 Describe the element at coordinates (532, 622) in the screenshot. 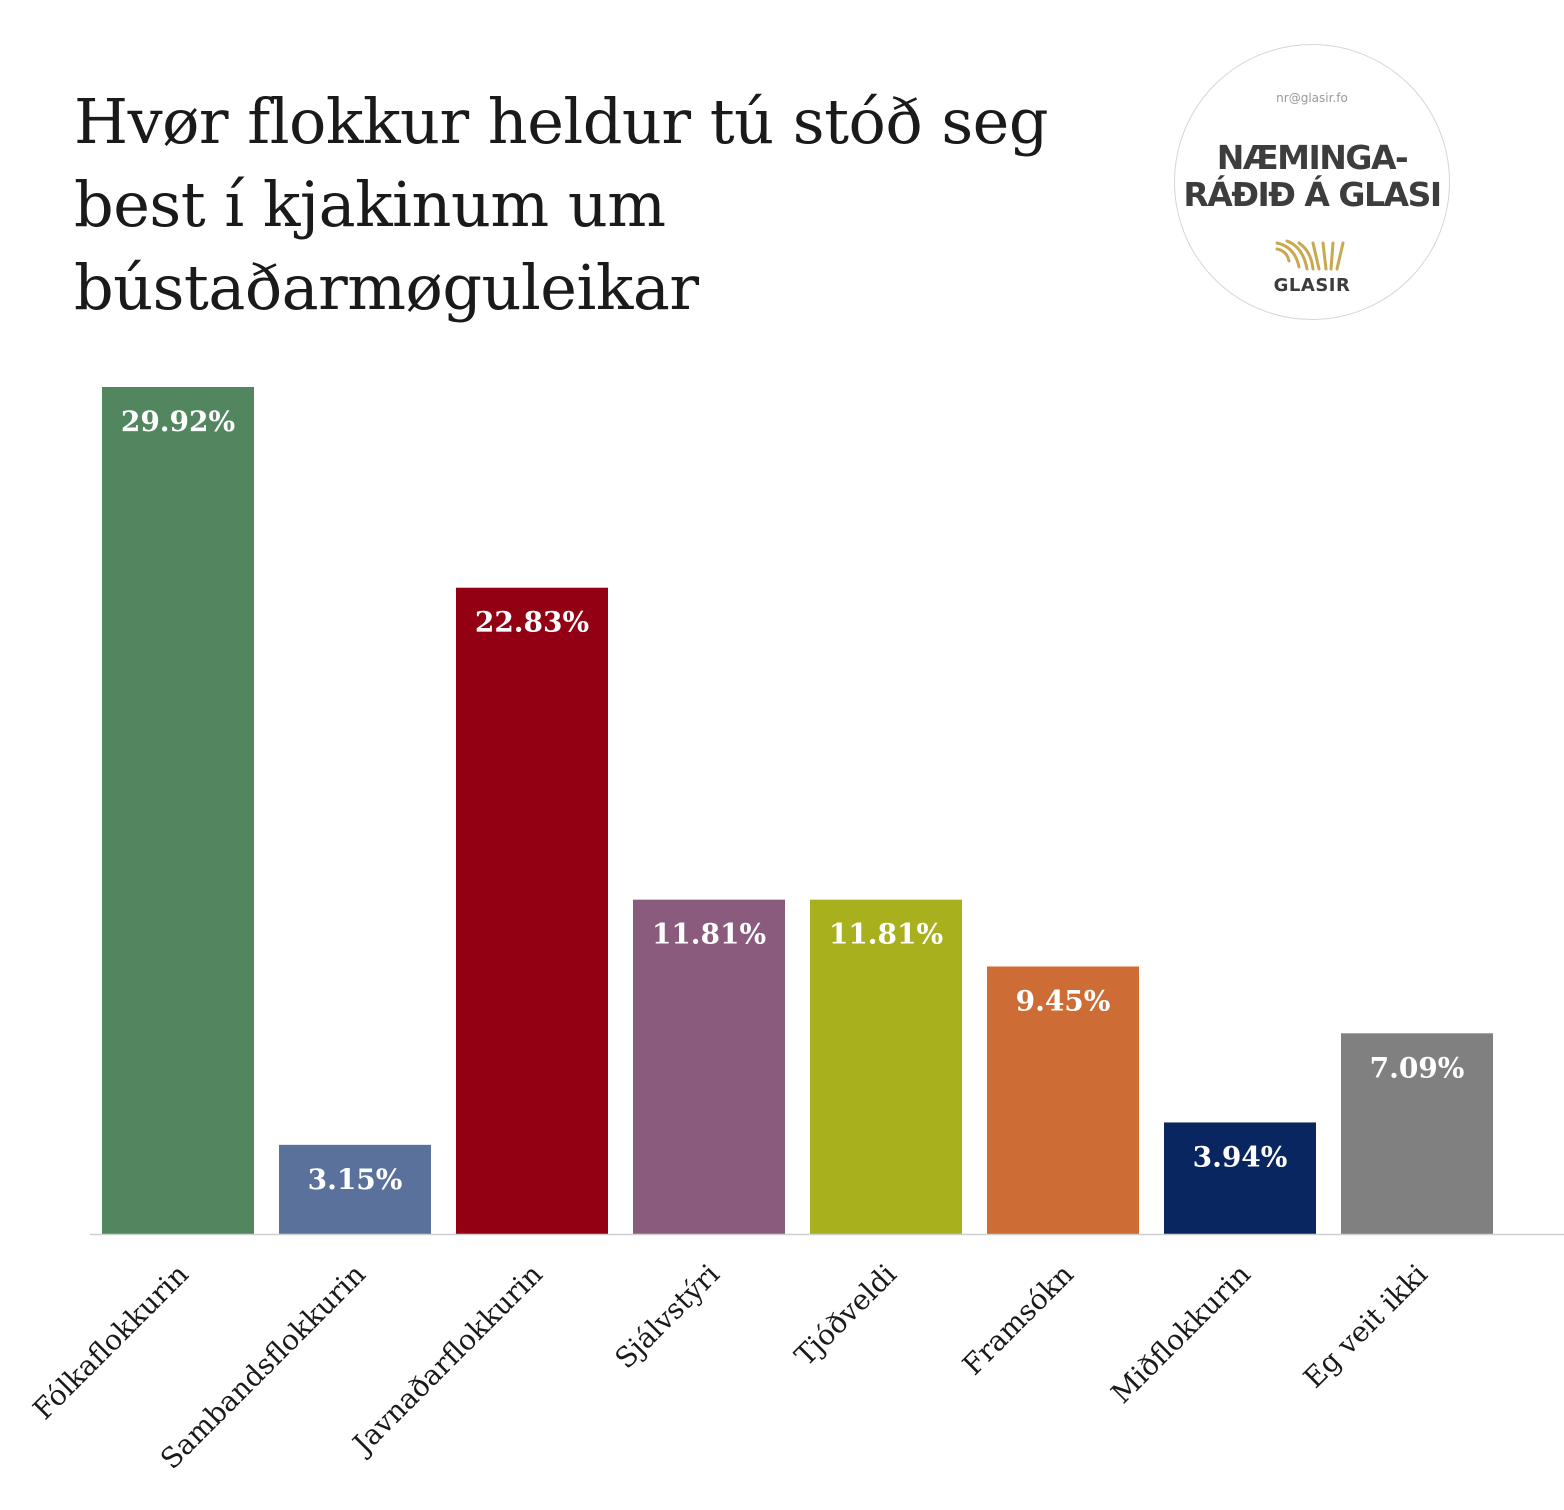

I see `value-label-2: 22.83%` at that location.